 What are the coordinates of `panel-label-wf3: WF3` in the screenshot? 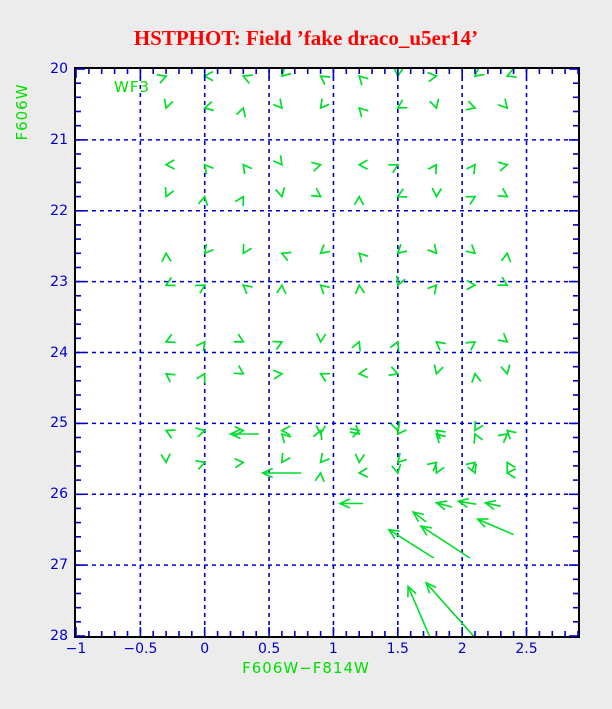 It's located at (132, 87).